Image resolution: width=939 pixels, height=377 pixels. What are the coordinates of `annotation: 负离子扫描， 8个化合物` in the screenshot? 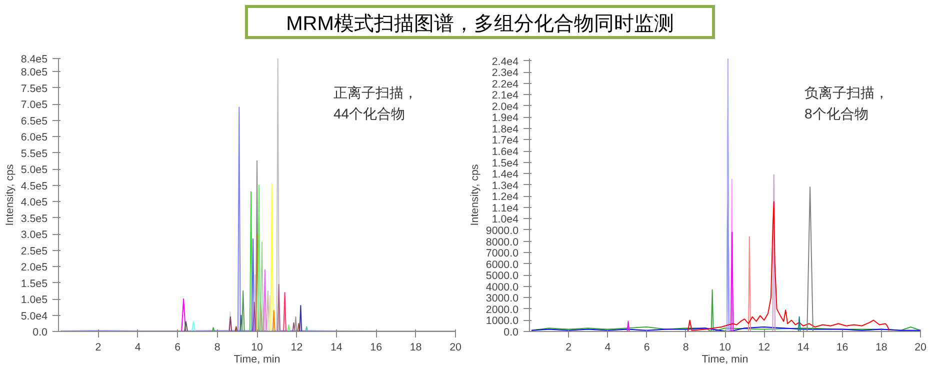 It's located at (846, 103).